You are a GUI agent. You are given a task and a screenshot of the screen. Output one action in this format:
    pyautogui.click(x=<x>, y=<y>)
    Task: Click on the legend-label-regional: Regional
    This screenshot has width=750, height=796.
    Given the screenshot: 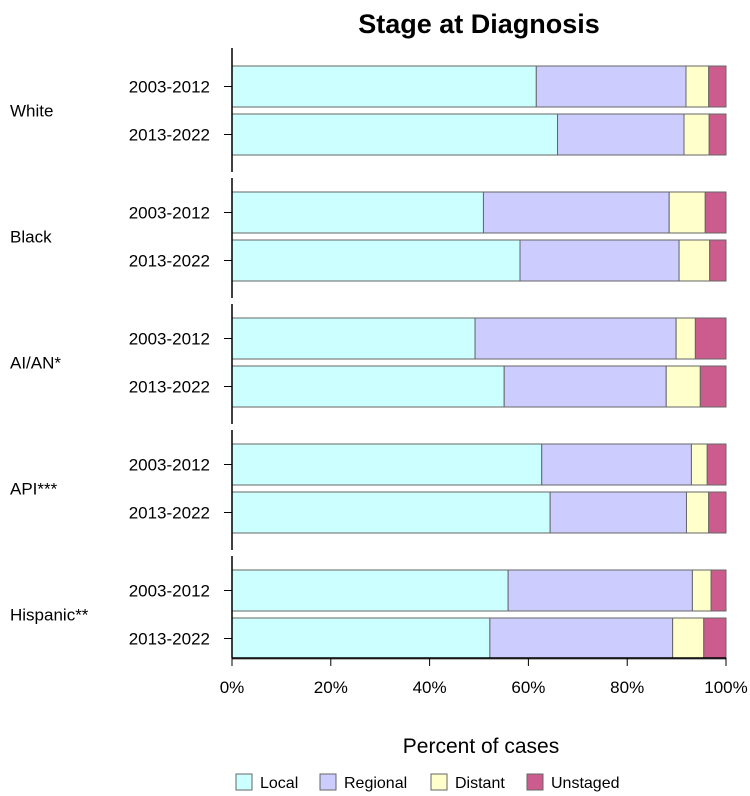 What is the action you would take?
    pyautogui.click(x=375, y=783)
    